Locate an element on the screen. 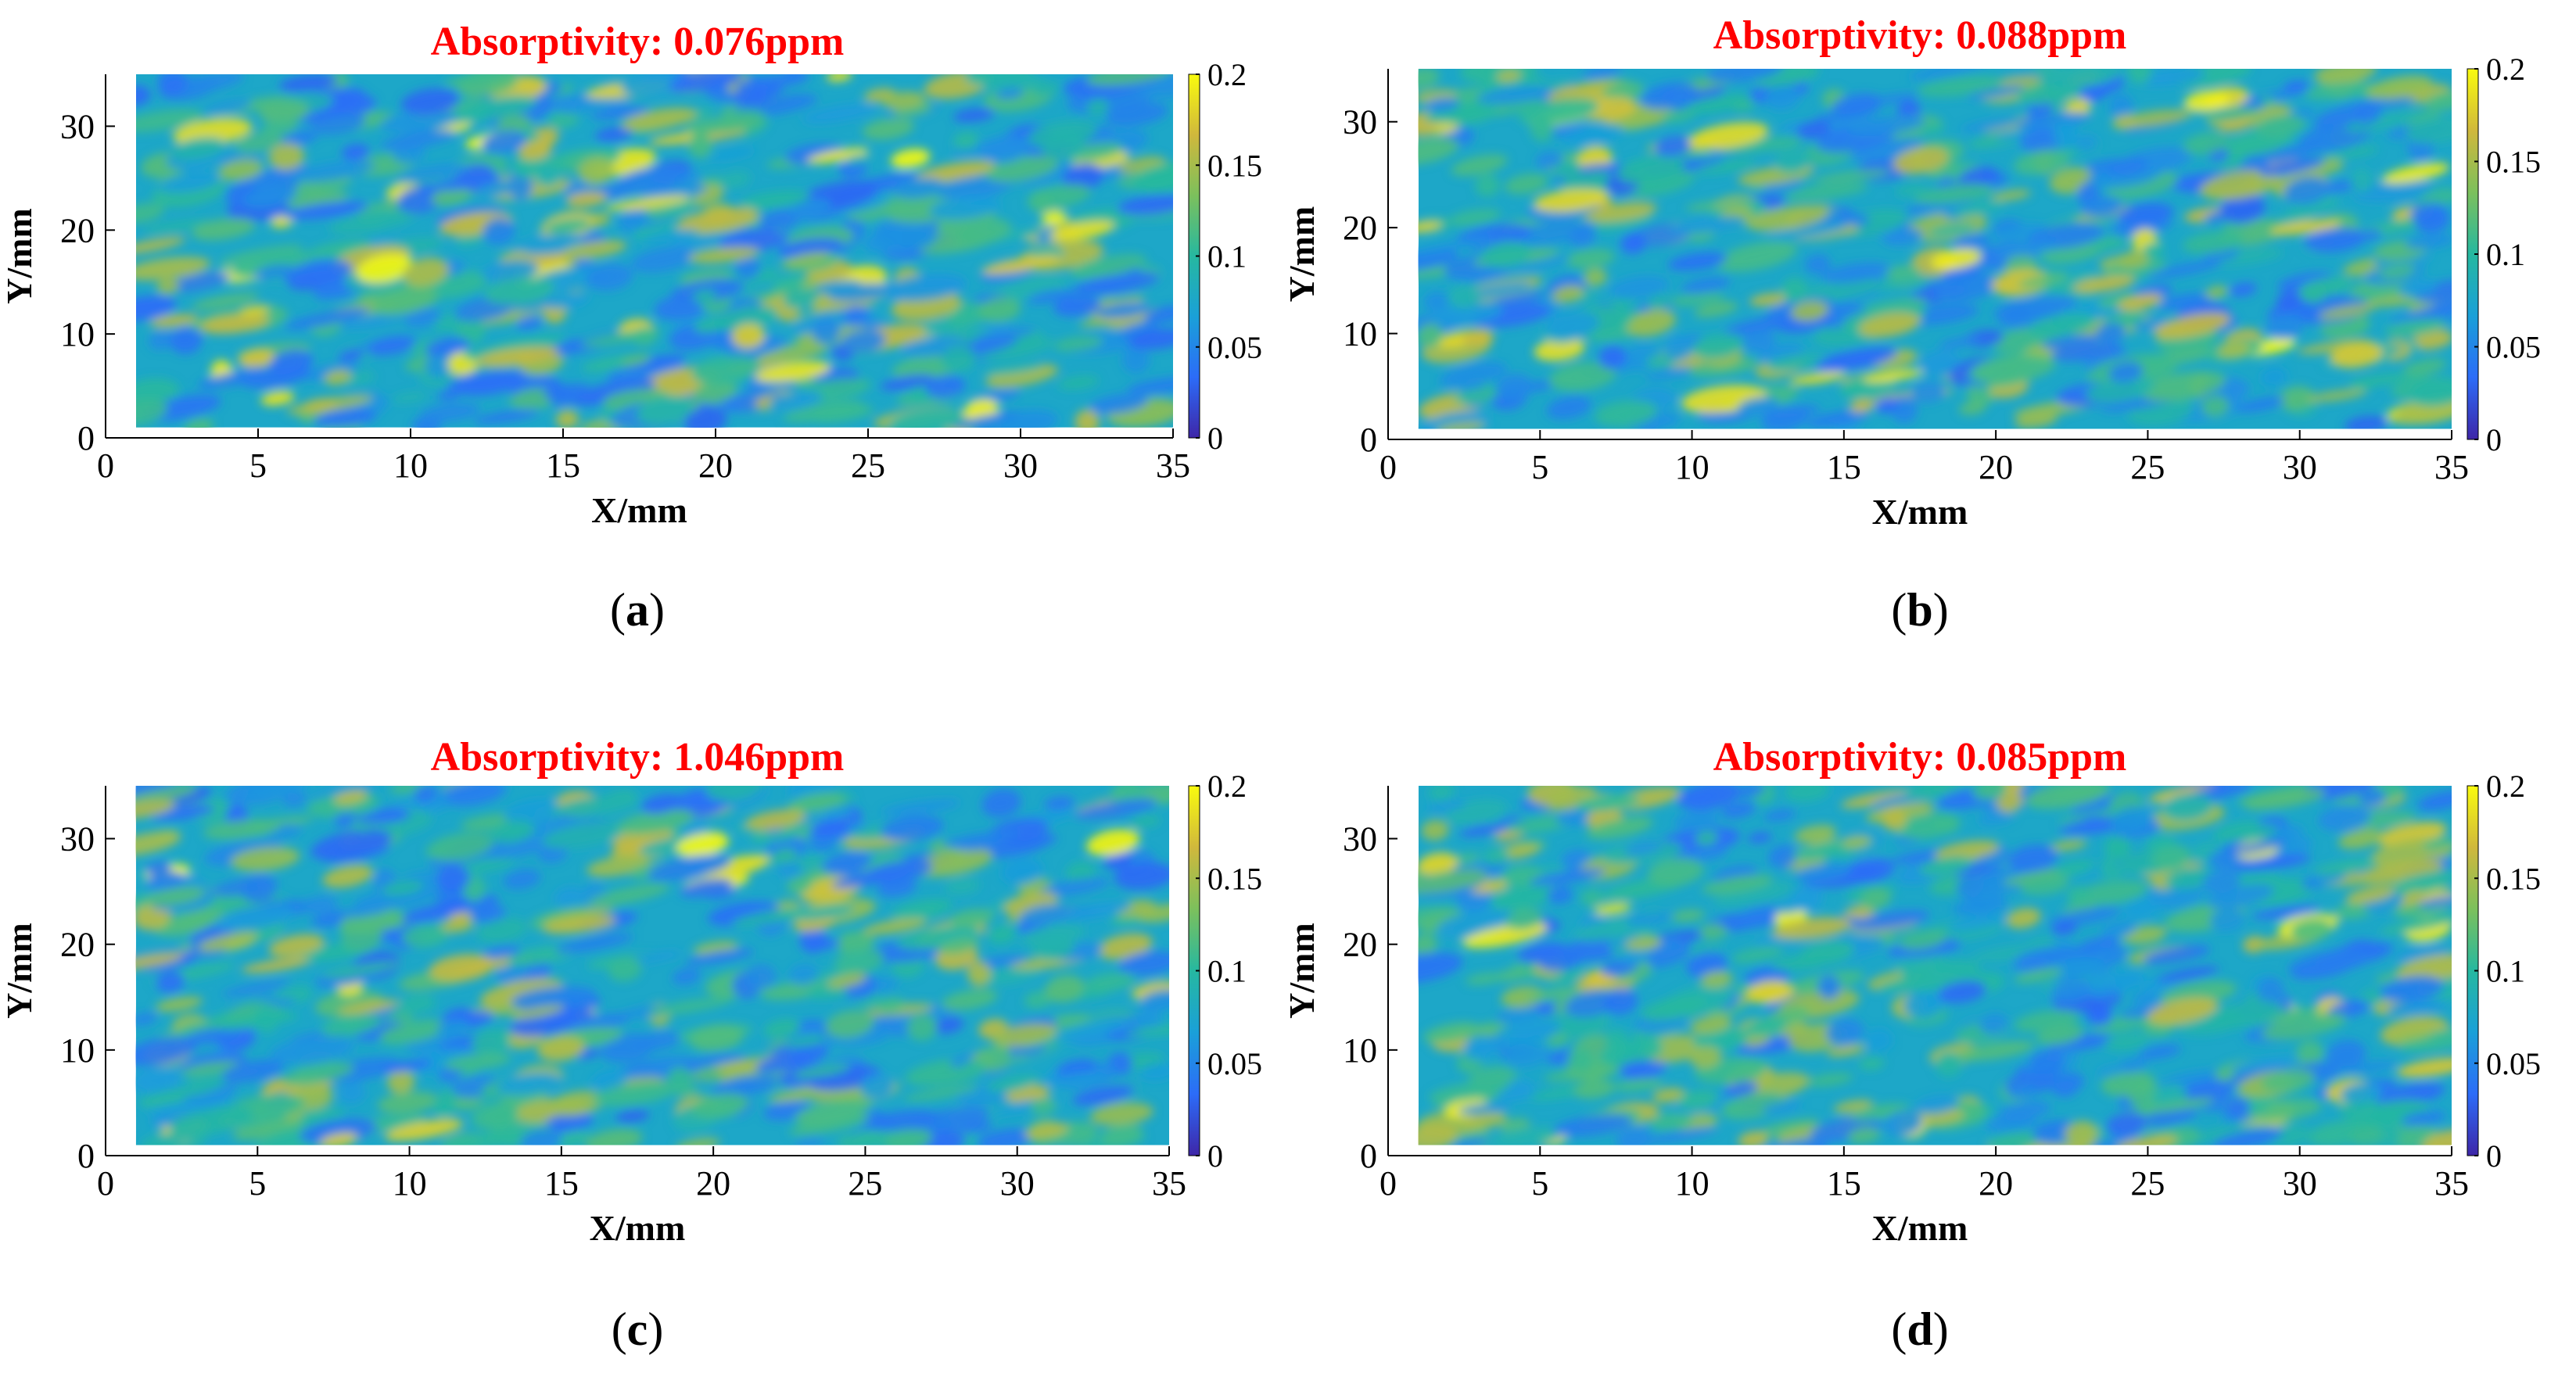 Image resolution: width=2576 pixels, height=1373 pixels. panel-title: Absorptivity: 0.088ppm is located at coordinates (1920, 35).